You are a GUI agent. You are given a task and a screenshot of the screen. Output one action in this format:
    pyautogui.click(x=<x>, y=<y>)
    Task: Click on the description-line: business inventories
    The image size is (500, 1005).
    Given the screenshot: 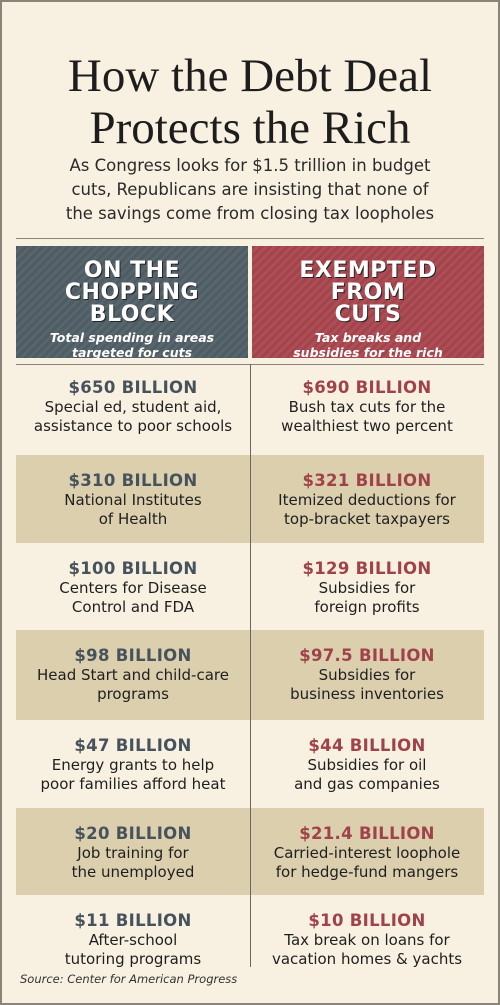 What is the action you would take?
    pyautogui.click(x=367, y=694)
    